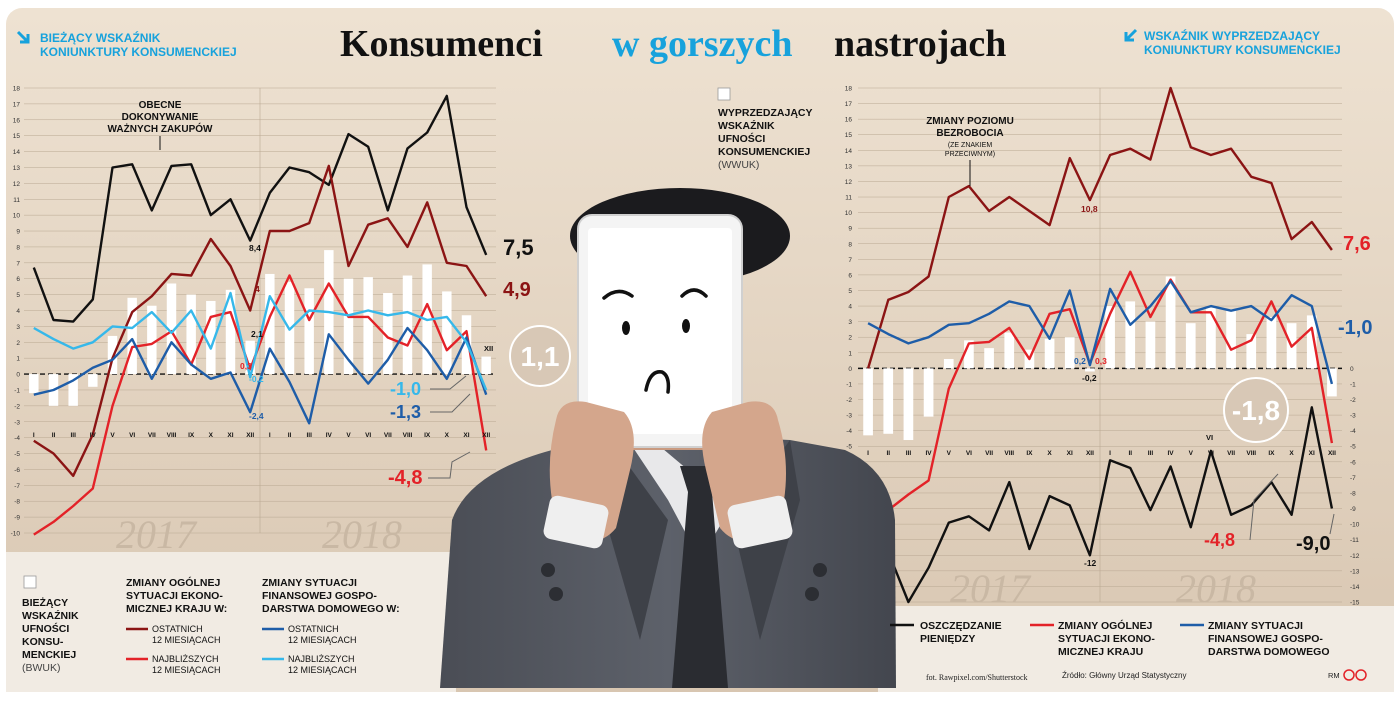  Describe the element at coordinates (405, 389) in the screenshot. I see `left-end-label-light-blue: -1,0` at that location.